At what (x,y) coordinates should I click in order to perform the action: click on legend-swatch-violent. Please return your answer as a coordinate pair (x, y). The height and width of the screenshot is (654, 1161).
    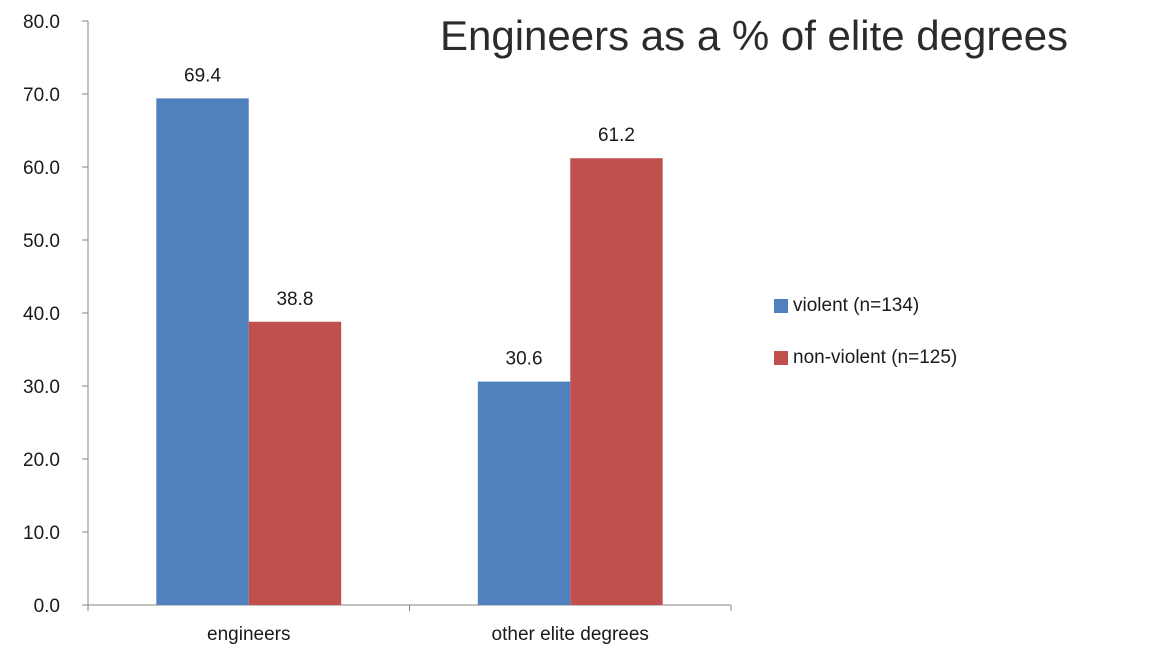
    Looking at the image, I should click on (781, 306).